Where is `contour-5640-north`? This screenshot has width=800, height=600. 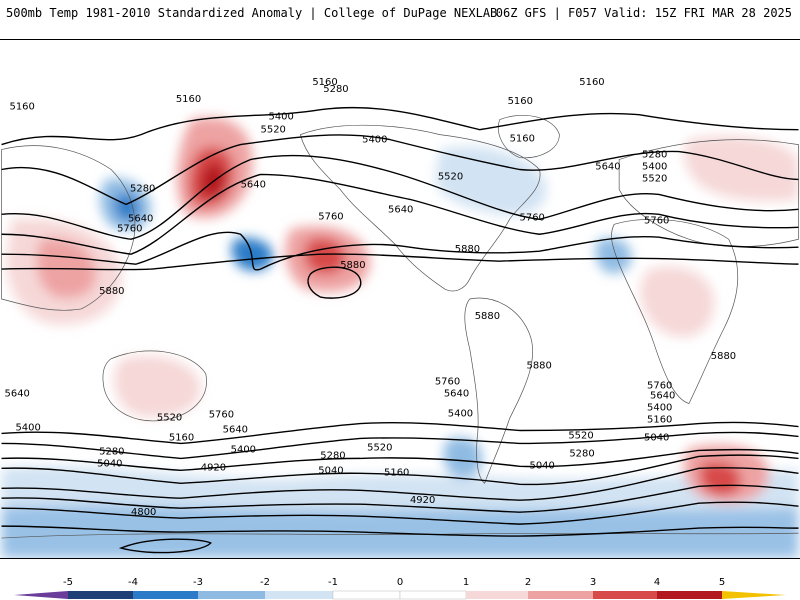
contour-5640-north is located at coordinates (400, 251).